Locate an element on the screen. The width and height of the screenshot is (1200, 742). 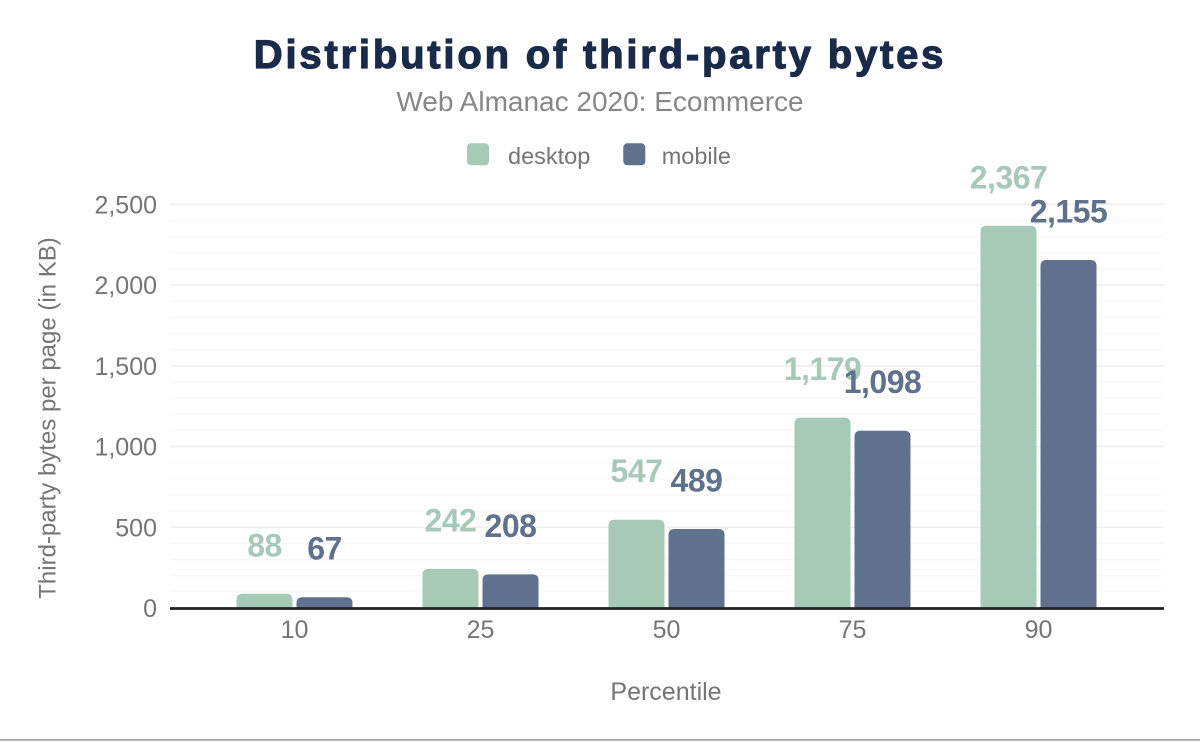
svg-text: 489 is located at coordinates (697, 481).